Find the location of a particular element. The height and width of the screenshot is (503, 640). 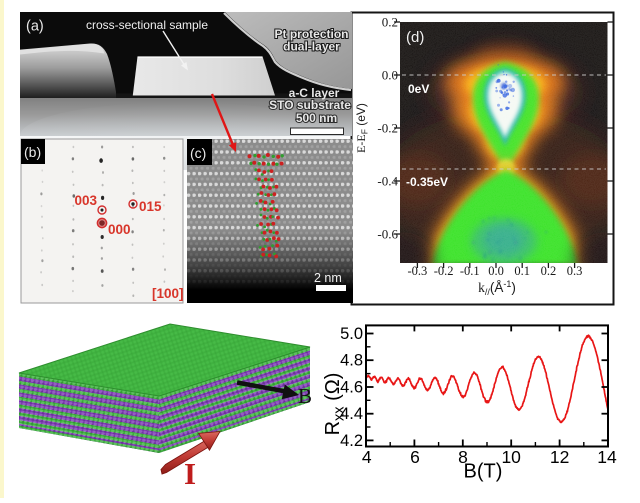

svg-text: 003 is located at coordinates (85, 200).